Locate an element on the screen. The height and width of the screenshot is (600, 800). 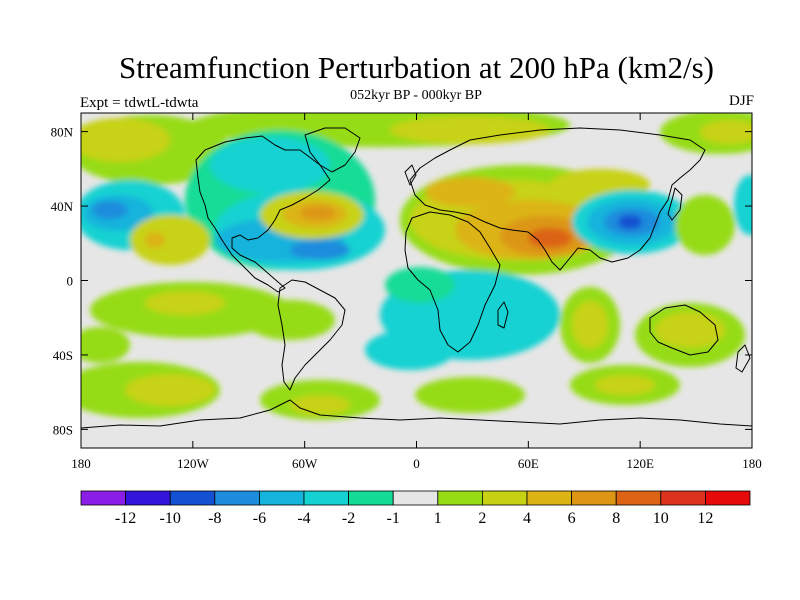
y-tick-label: 0 is located at coordinates (70, 281).